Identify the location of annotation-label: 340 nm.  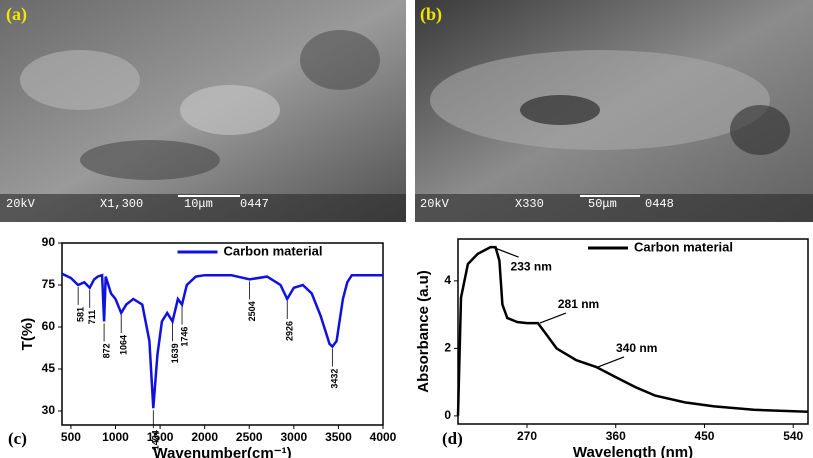
(636, 348).